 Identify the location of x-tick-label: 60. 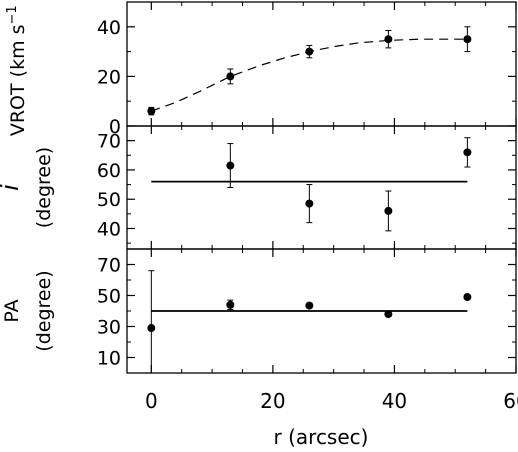
(510, 401).